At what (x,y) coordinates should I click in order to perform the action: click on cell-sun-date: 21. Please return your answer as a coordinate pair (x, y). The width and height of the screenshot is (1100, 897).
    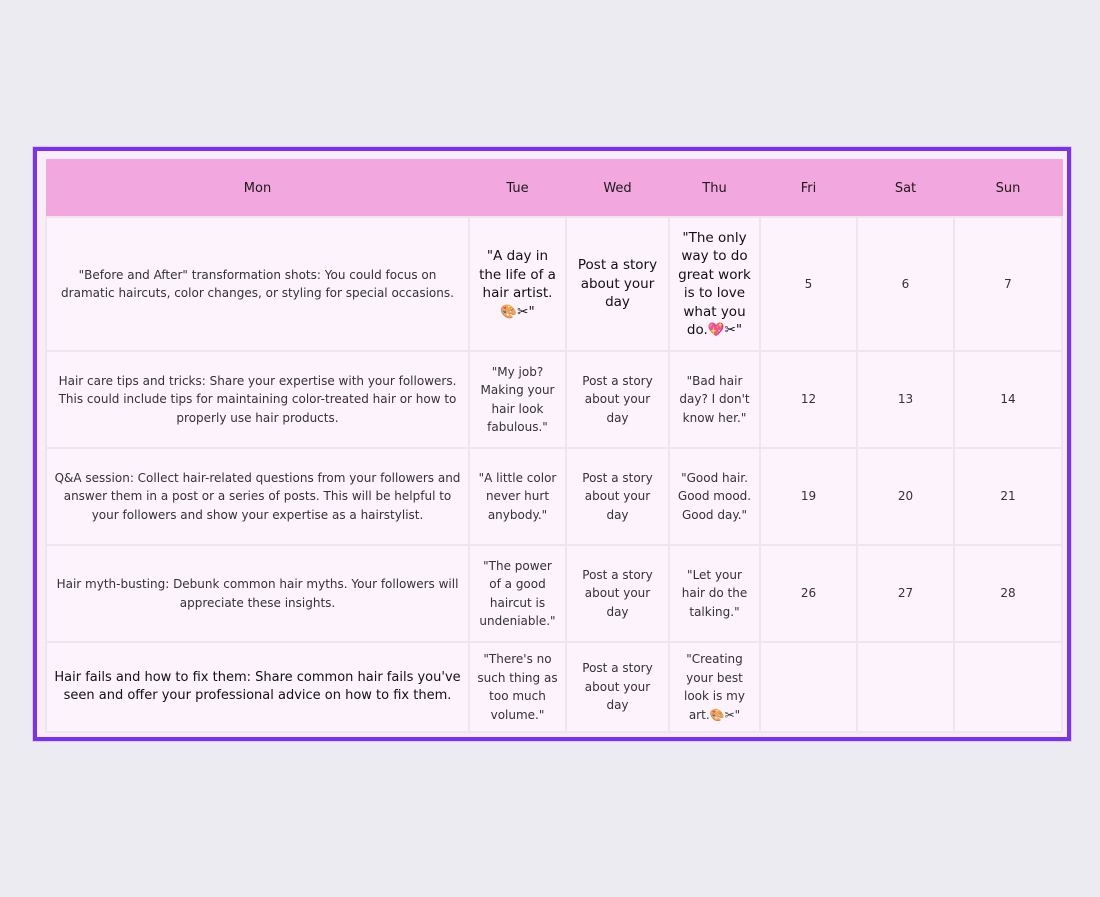
    Looking at the image, I should click on (1008, 496).